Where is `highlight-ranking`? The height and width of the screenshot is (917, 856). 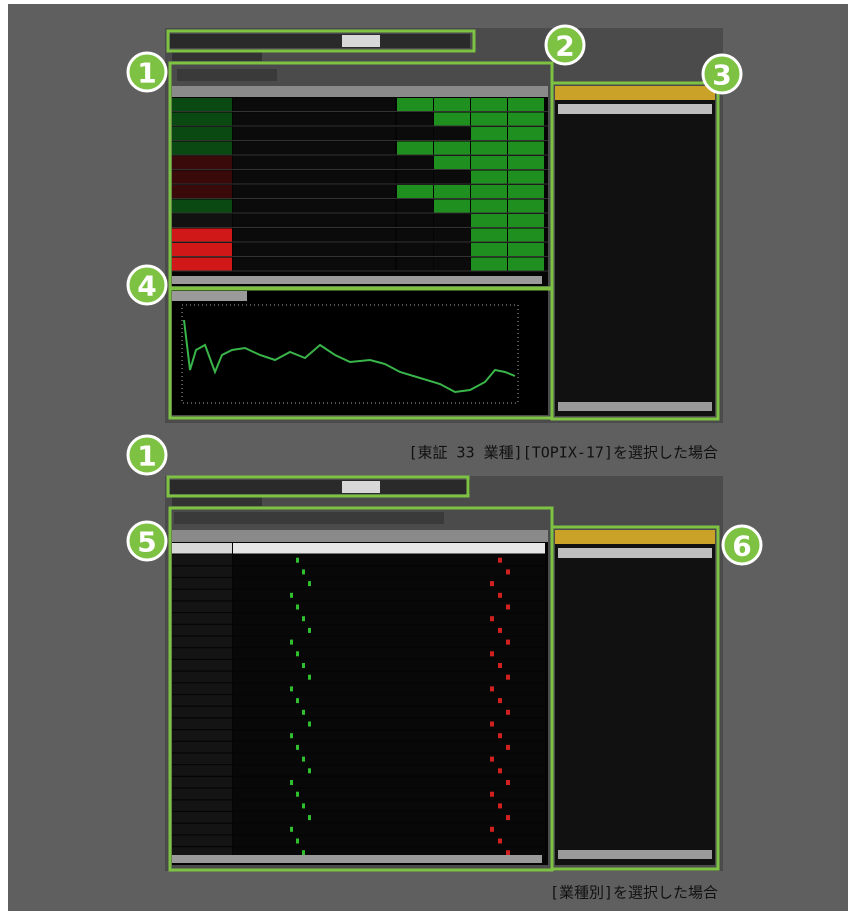
highlight-ranking is located at coordinates (635, 251).